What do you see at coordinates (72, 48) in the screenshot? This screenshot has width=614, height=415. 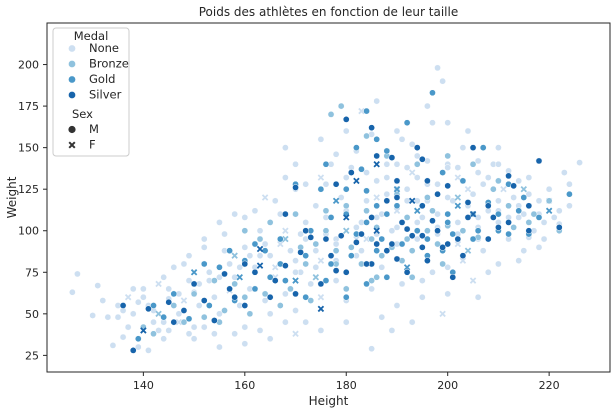 I see `legend-marker-none` at bounding box center [72, 48].